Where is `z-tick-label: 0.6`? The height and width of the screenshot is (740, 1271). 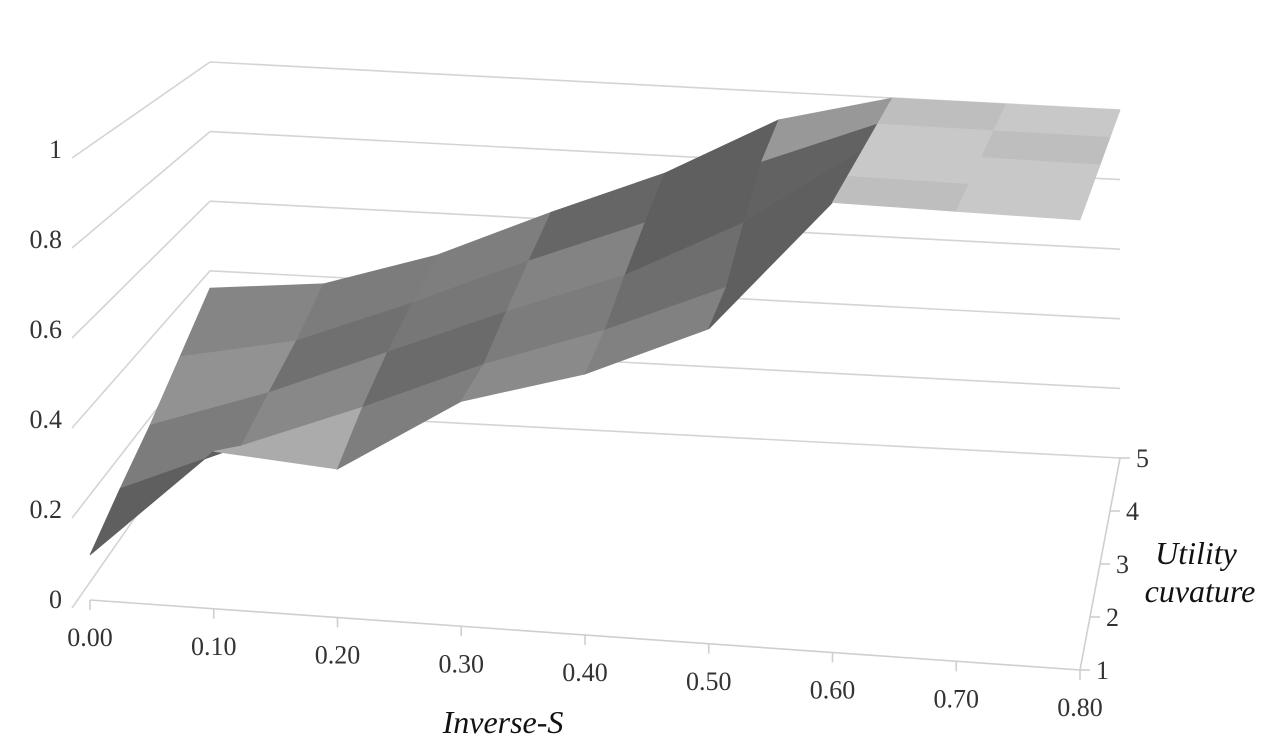
z-tick-label: 0.6 is located at coordinates (46, 329).